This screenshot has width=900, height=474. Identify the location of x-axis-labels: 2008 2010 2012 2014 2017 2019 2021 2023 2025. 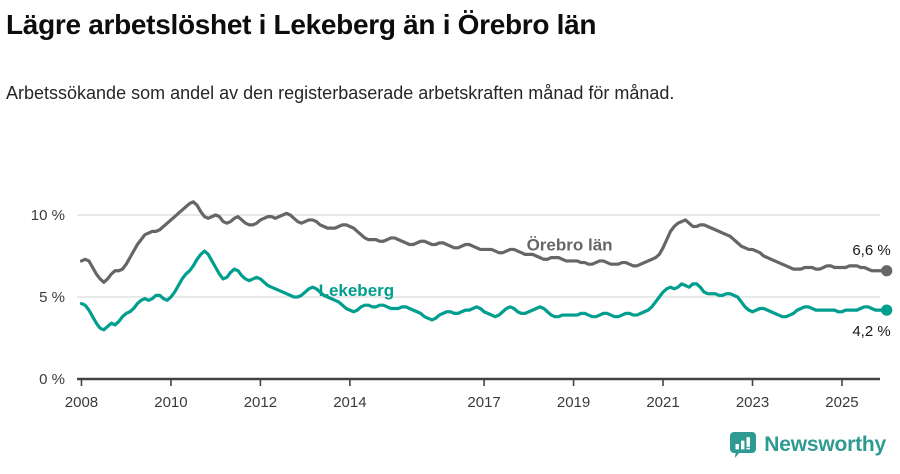
(462, 402).